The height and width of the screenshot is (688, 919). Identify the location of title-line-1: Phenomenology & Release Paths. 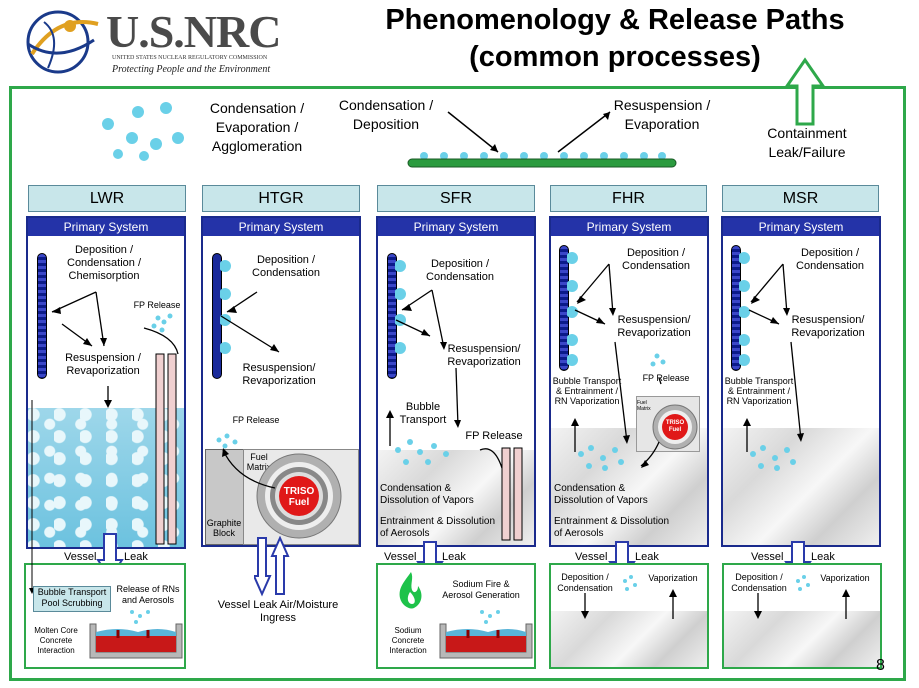
(615, 20).